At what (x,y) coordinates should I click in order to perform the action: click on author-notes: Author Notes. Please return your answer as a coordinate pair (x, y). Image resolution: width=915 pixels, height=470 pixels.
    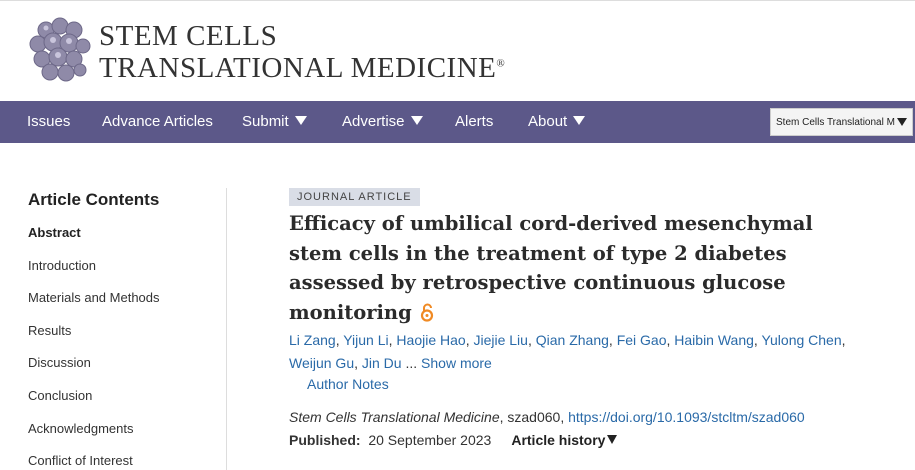
    Looking at the image, I should click on (348, 384).